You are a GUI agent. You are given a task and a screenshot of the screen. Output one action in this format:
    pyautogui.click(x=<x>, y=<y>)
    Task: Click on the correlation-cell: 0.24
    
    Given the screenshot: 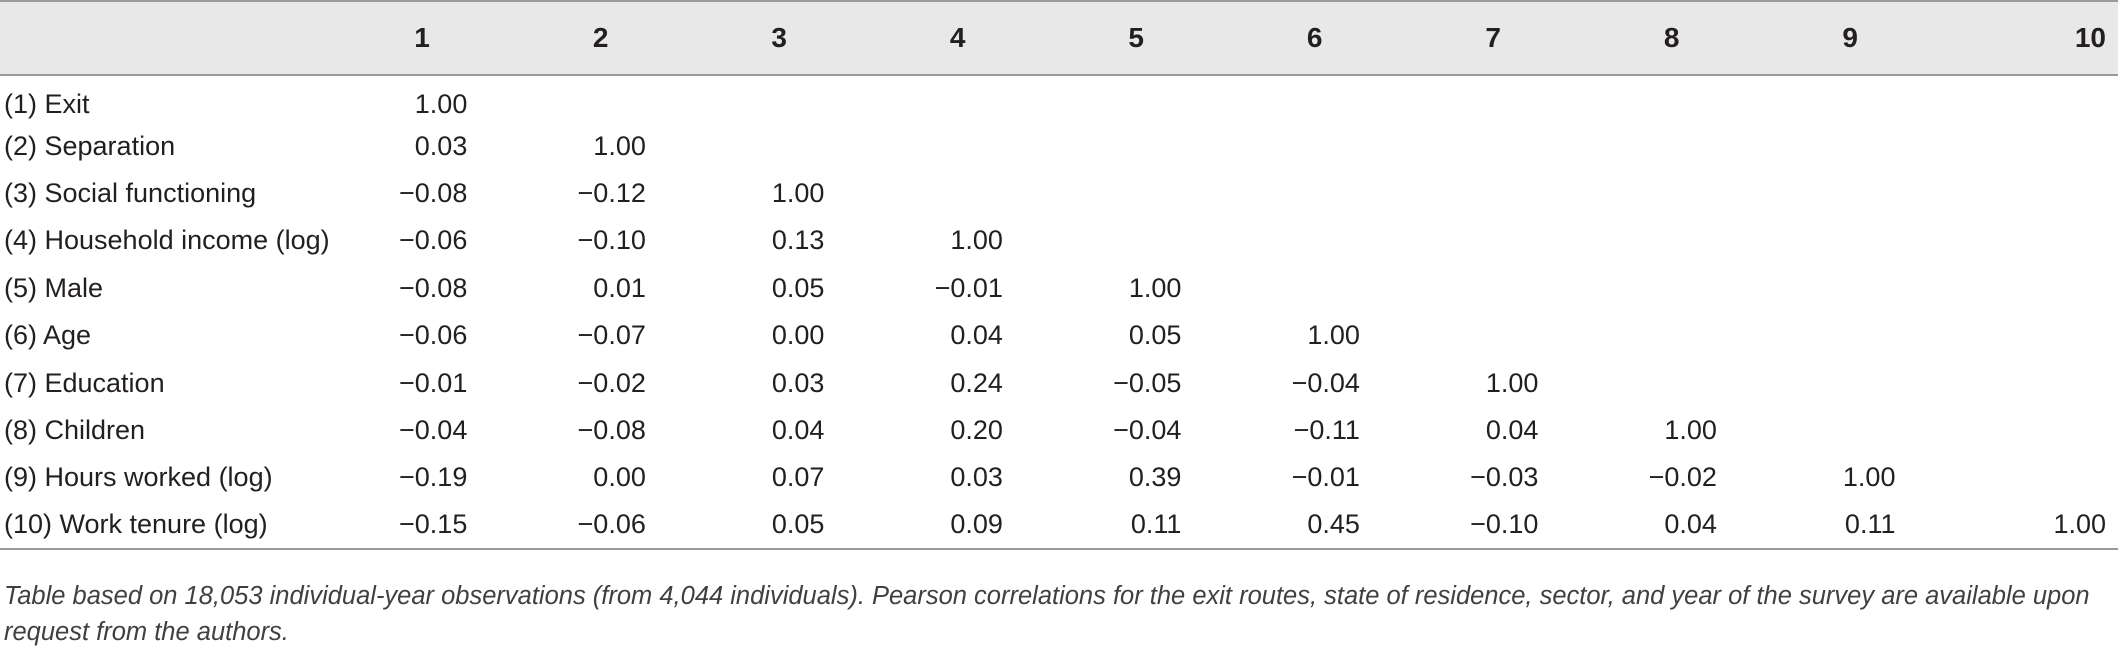 What is the action you would take?
    pyautogui.click(x=976, y=382)
    